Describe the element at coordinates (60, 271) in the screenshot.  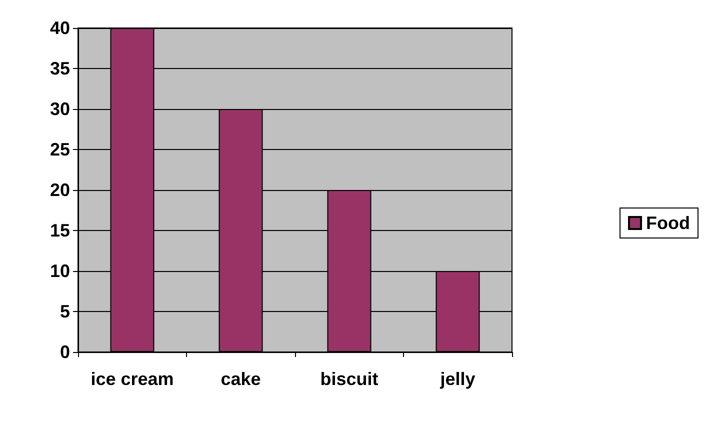
I see `y-tick-label: 10` at that location.